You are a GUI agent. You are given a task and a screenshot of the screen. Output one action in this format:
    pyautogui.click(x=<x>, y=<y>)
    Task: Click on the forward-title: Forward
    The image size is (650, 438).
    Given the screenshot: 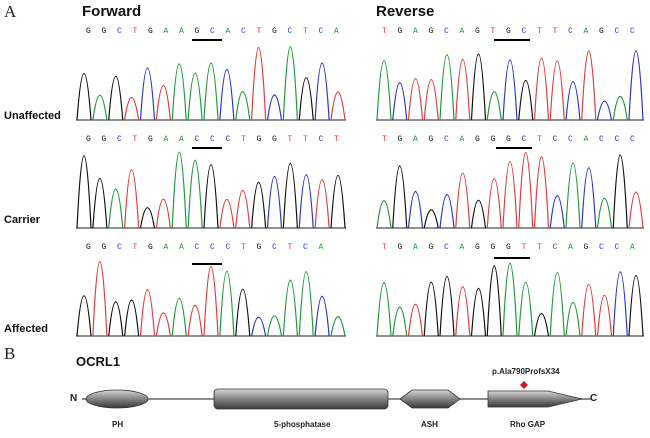 What is the action you would take?
    pyautogui.click(x=112, y=11)
    